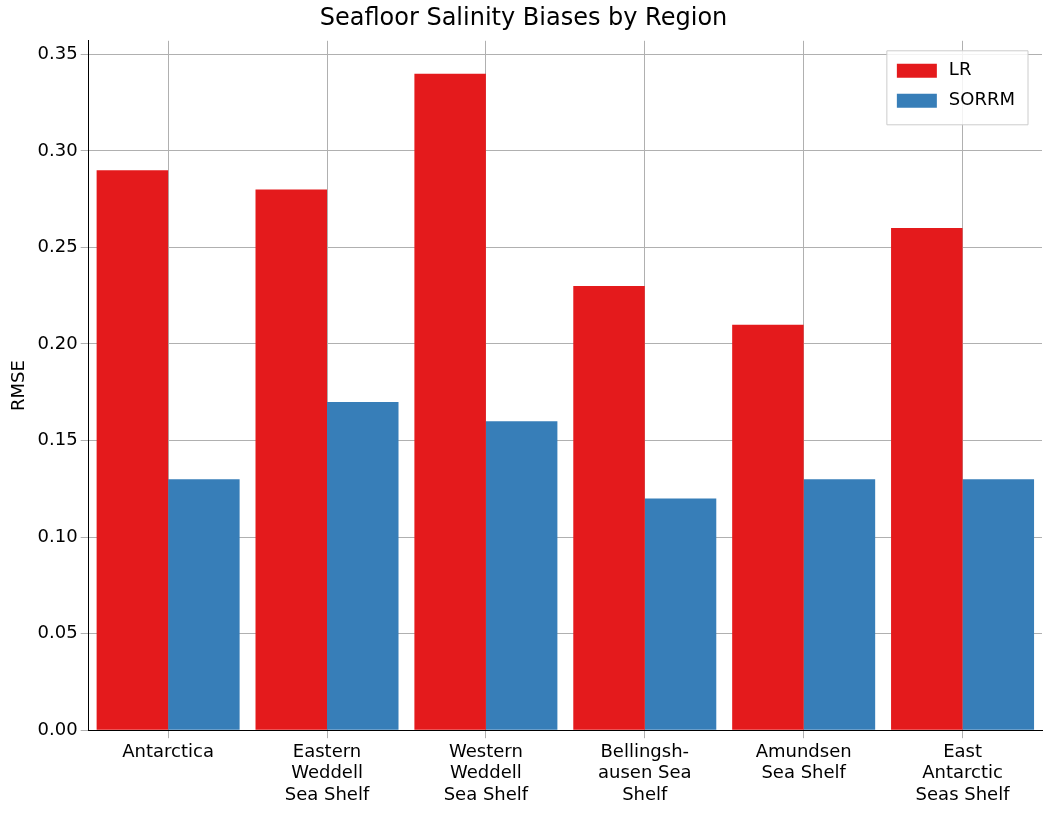  What do you see at coordinates (57, 632) in the screenshot?
I see `y-tick-label: 0.05` at bounding box center [57, 632].